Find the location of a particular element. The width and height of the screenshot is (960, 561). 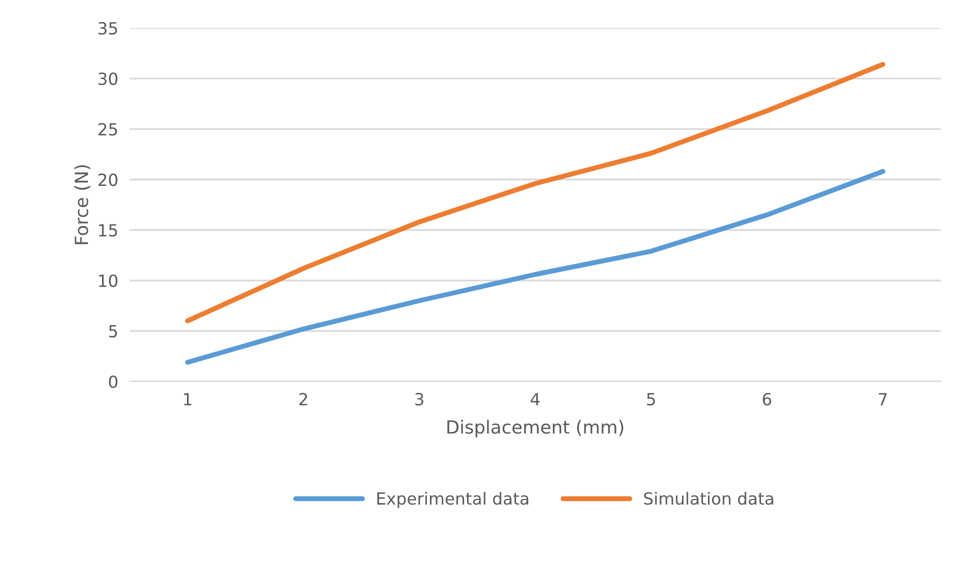

legend-label: Experimental data is located at coordinates (452, 500).